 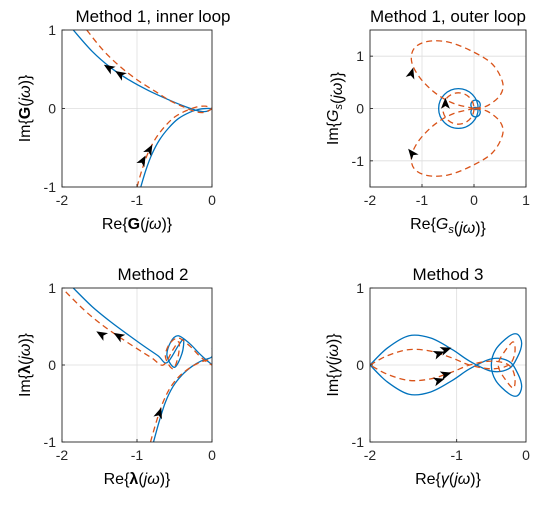 I want to click on x-axis-label: Re{γ(jω)}, so click(x=448, y=479).